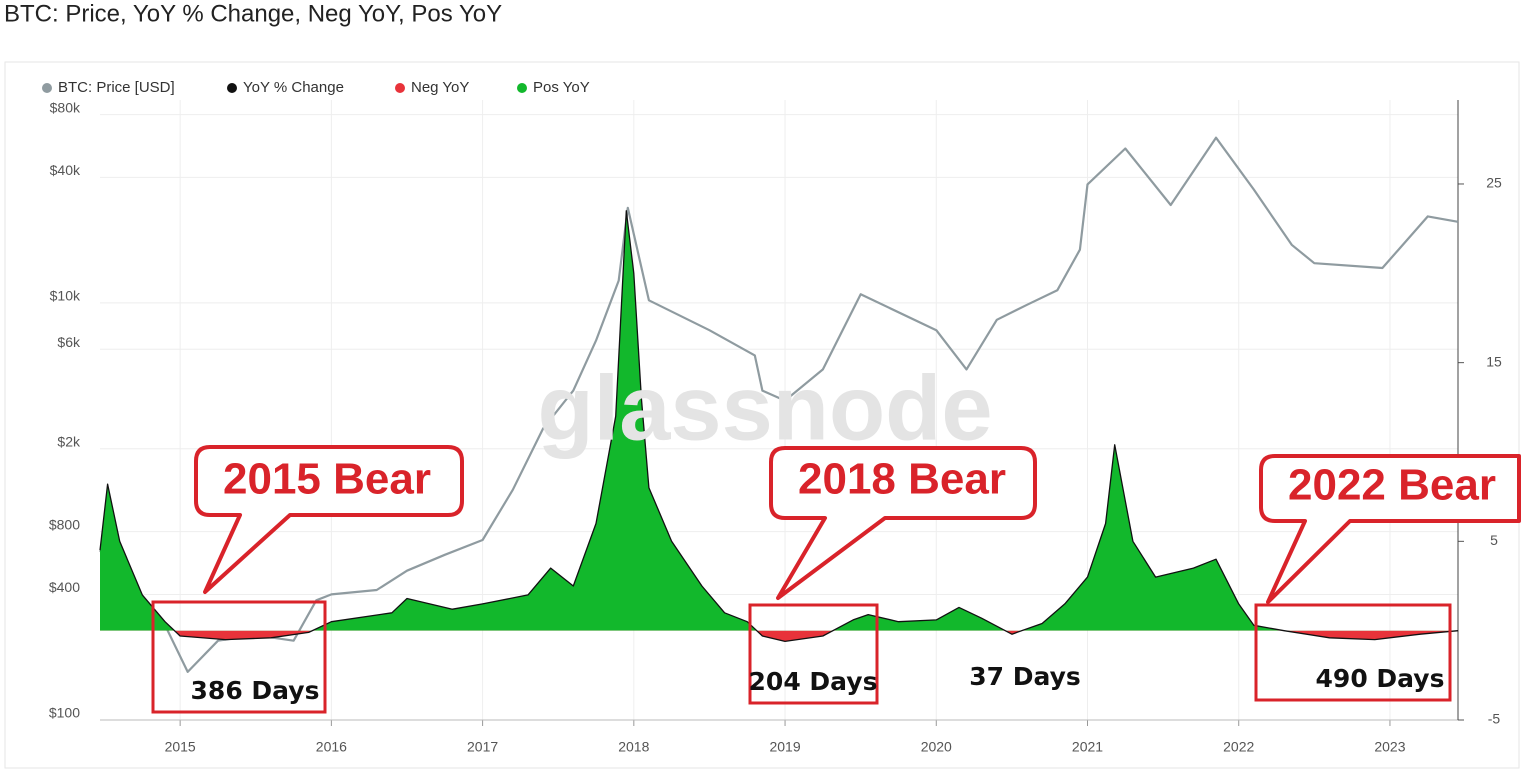 This screenshot has width=1521, height=771. What do you see at coordinates (1025, 676) in the screenshot?
I see `duration-label: 37 Days` at bounding box center [1025, 676].